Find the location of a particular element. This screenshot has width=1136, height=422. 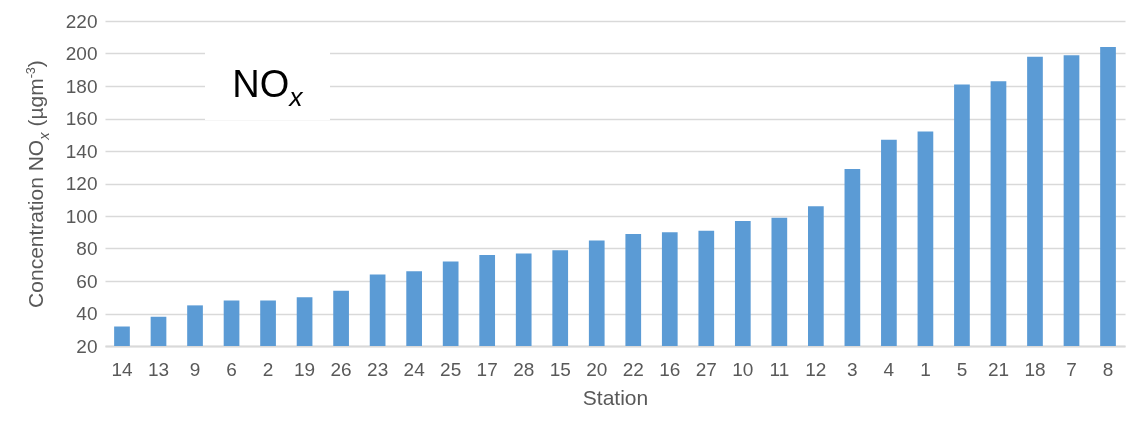

x-tick-label: 18 is located at coordinates (1035, 369).